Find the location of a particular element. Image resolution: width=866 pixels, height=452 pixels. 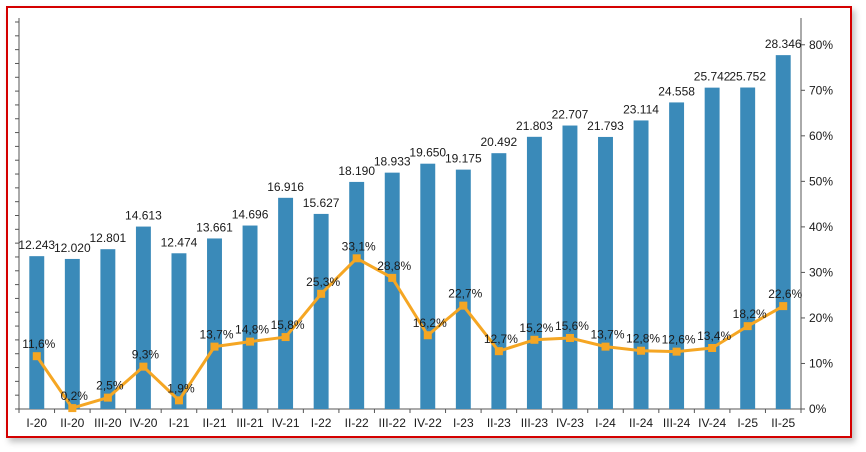

right-axis-tick-label: 40% is located at coordinates (821, 227).